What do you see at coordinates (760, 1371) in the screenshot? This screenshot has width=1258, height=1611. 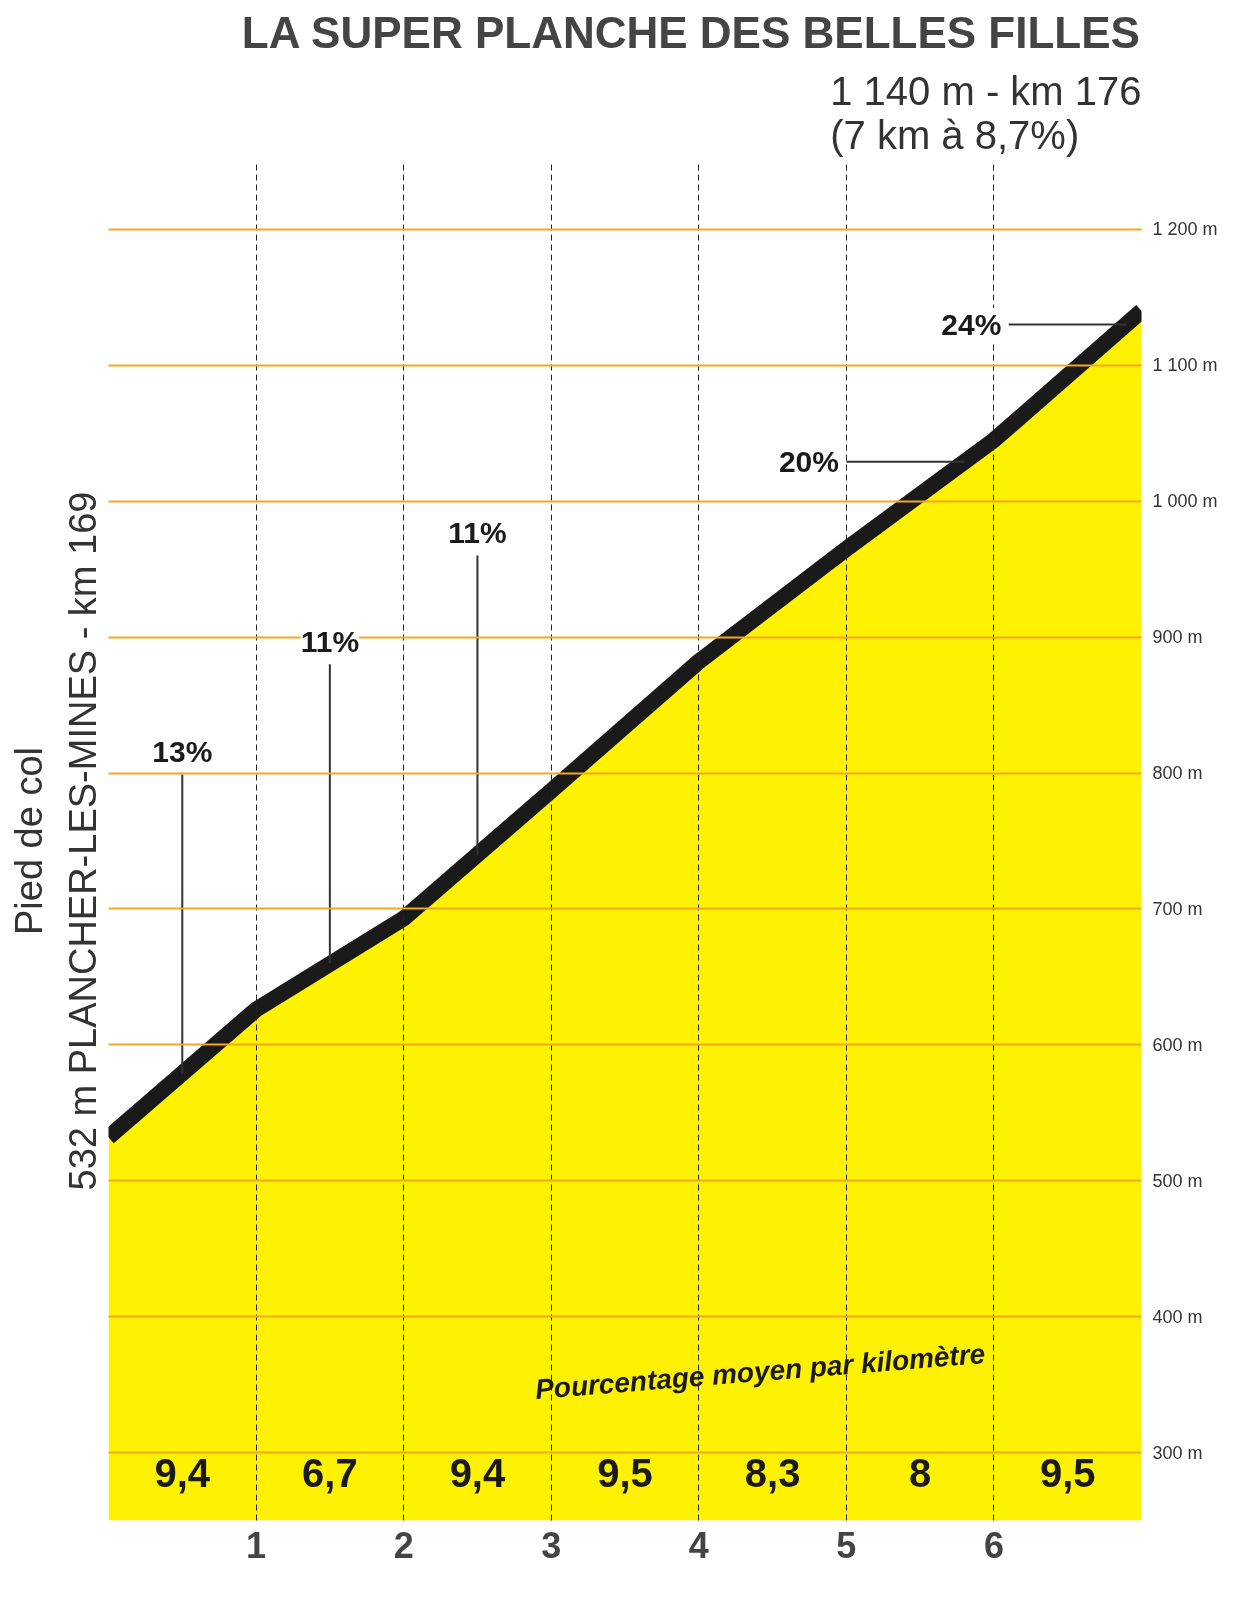 I see `annotation: Pourcentage moyen par kilomètre` at bounding box center [760, 1371].